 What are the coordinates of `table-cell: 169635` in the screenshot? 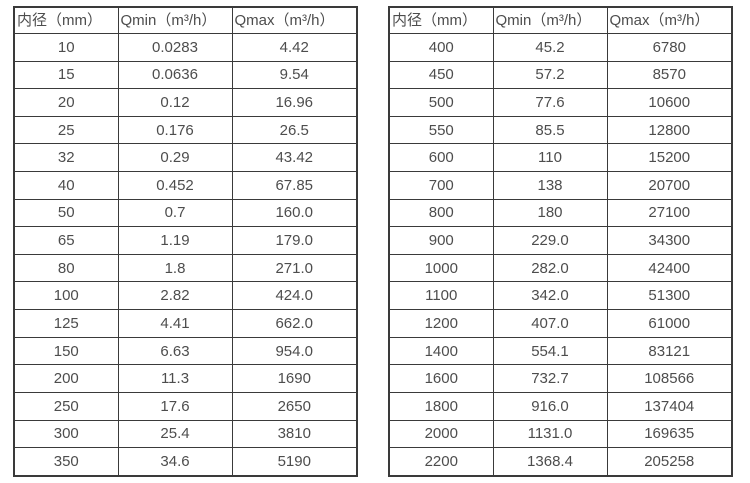 It's located at (669, 434).